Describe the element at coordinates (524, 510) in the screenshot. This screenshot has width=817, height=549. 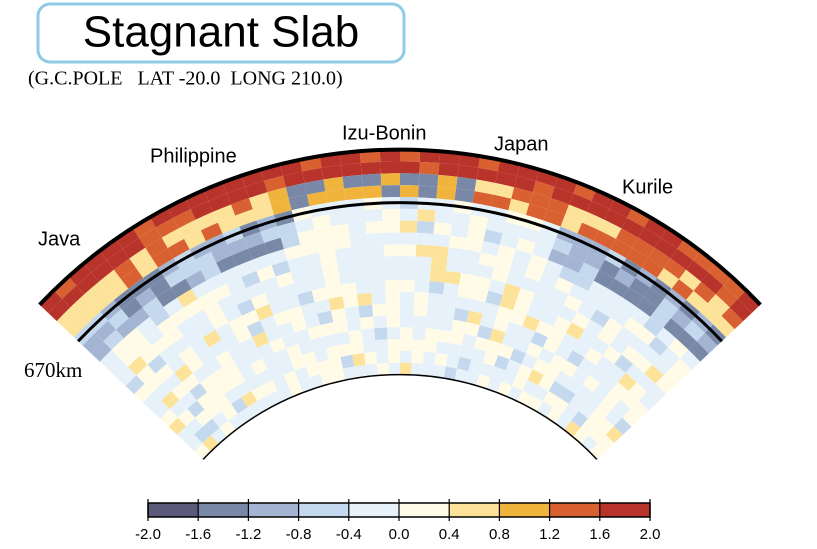
I see `colorbar-swatch` at that location.